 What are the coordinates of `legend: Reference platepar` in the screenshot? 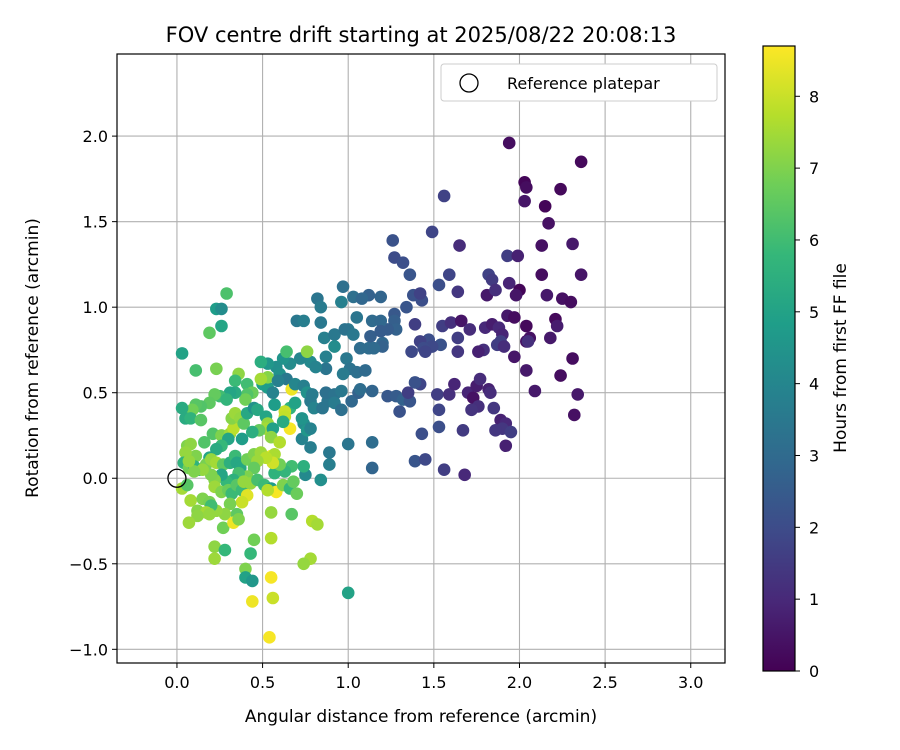 It's located at (579, 82).